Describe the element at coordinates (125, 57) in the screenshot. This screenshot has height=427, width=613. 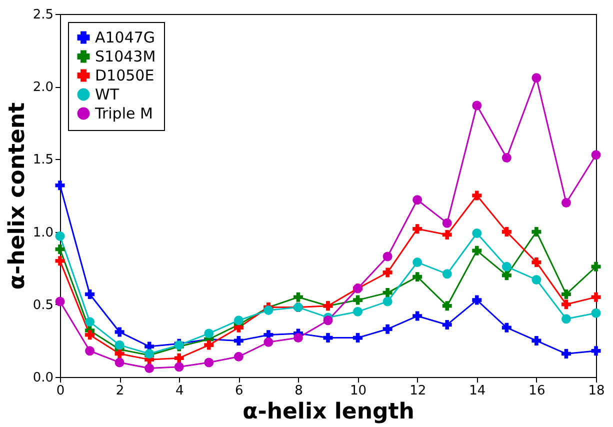
I see `legend-label: S1043M` at that location.